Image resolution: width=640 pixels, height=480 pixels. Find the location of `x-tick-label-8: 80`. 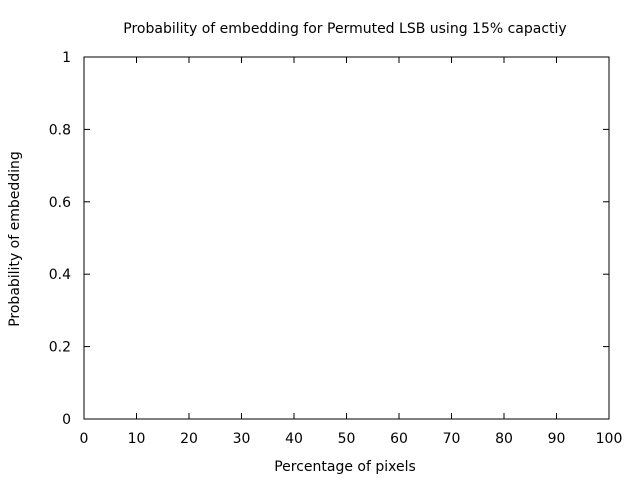

x-tick-label-8: 80 is located at coordinates (504, 439).